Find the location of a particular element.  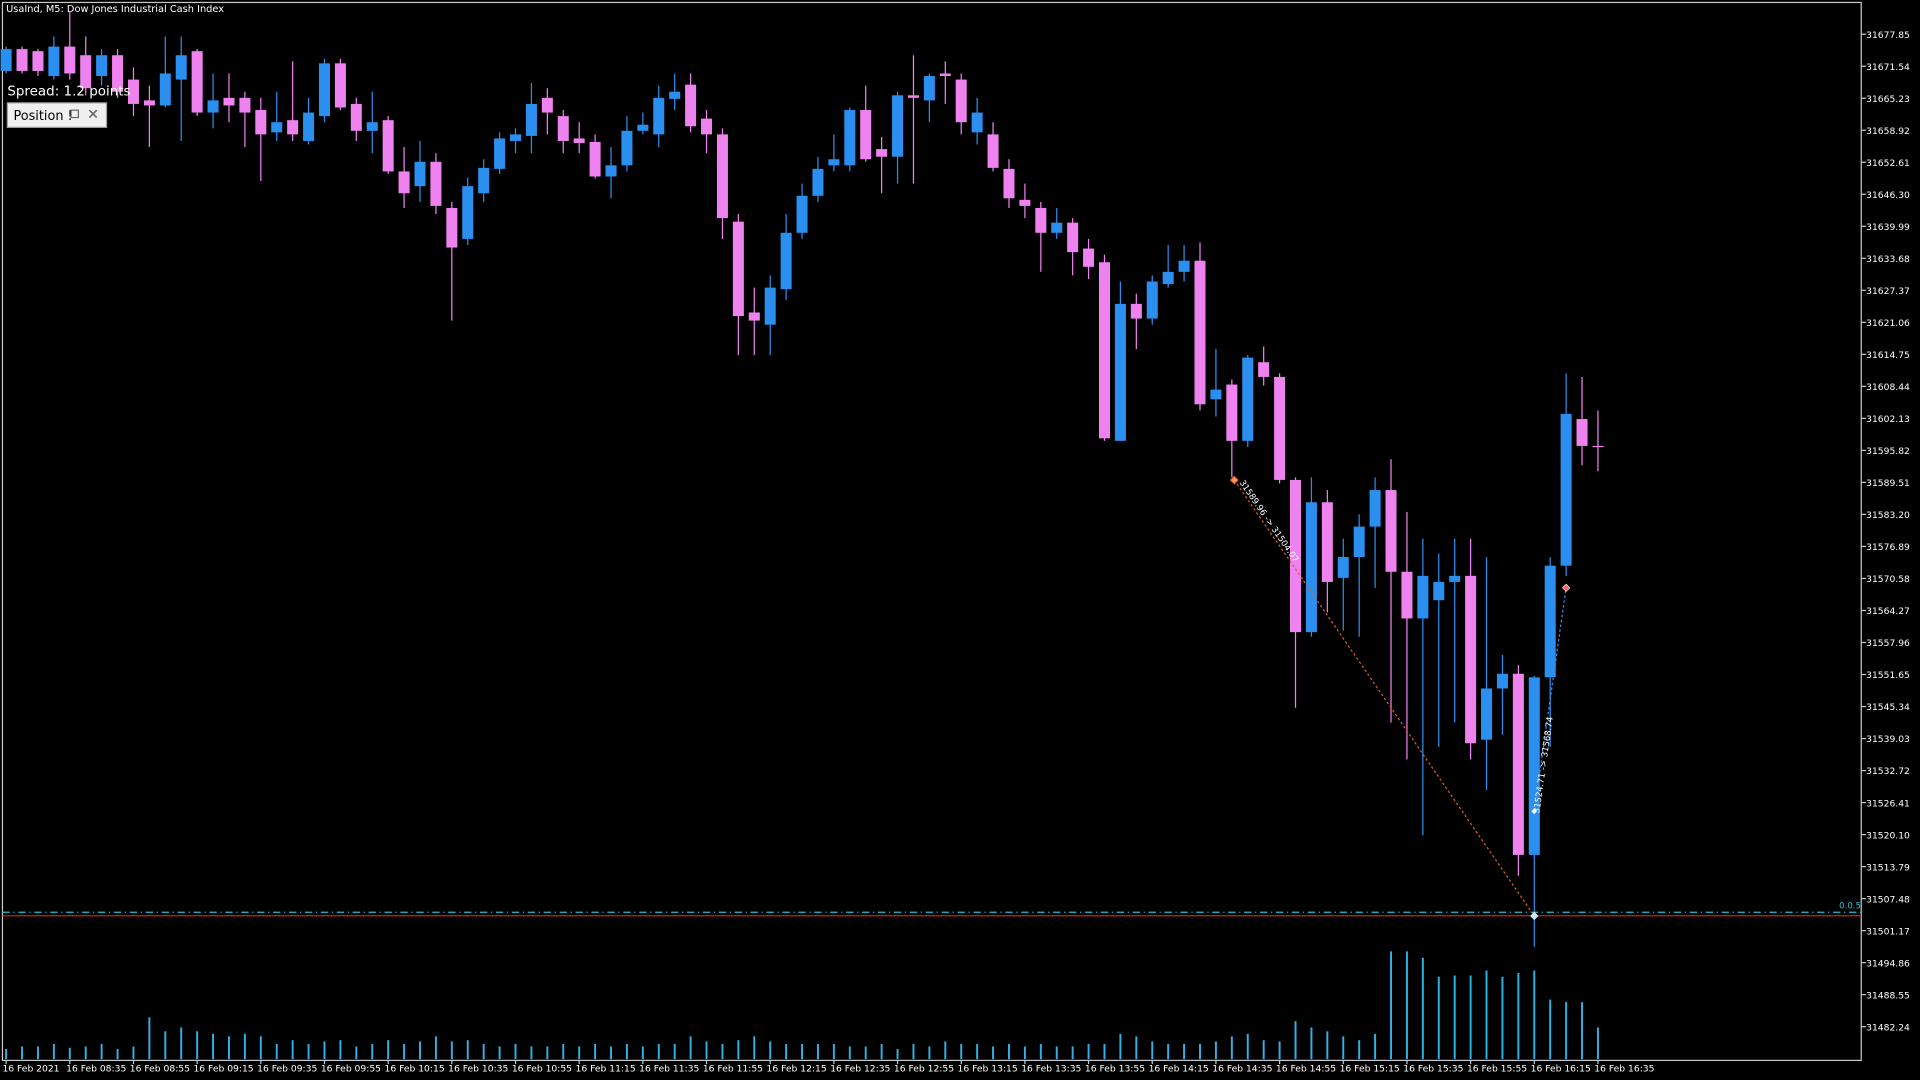

x-tick-label: 16 Feb 09:15 is located at coordinates (223, 1068).